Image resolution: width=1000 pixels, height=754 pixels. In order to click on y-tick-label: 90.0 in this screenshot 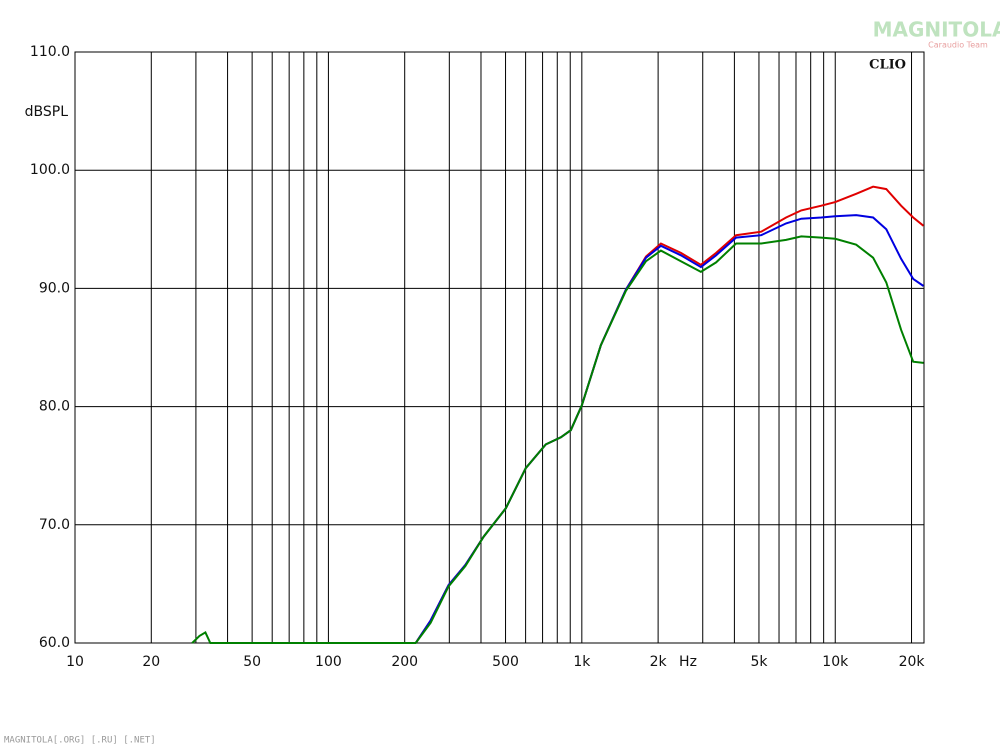, I will do `click(54, 288)`.